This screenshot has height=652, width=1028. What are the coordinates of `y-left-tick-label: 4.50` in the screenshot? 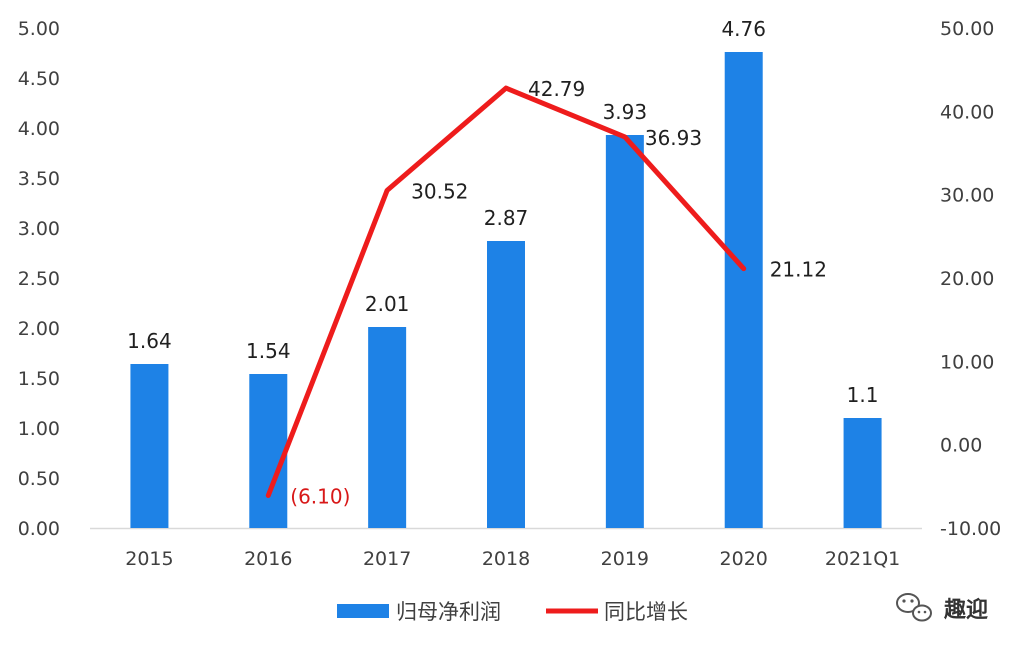 It's located at (39, 79).